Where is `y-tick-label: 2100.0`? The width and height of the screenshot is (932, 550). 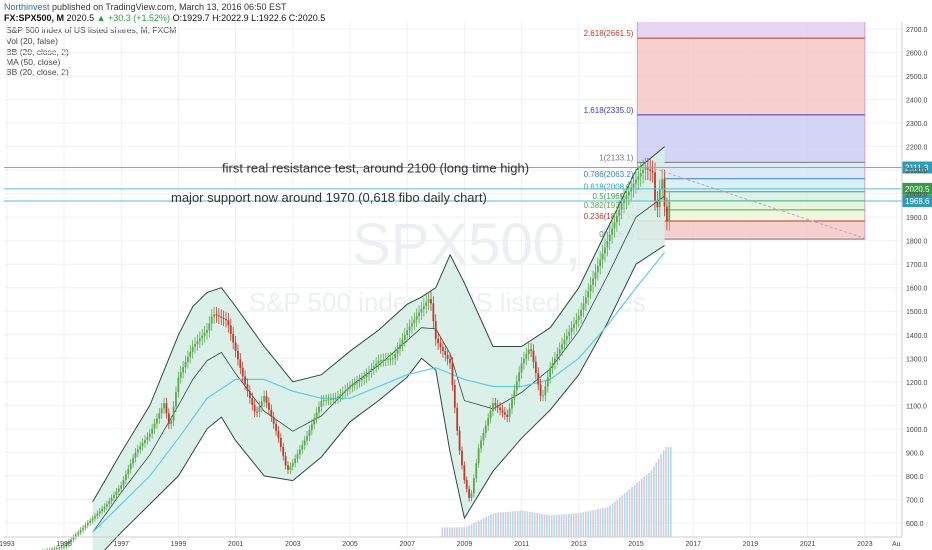 y-tick-label: 2100.0 is located at coordinates (917, 171).